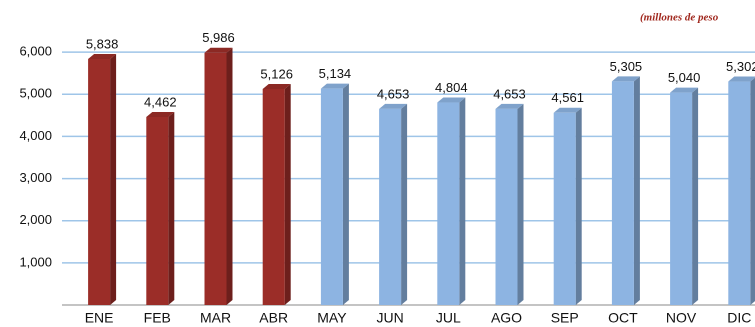  I want to click on value-label: 4,804, so click(451, 87).